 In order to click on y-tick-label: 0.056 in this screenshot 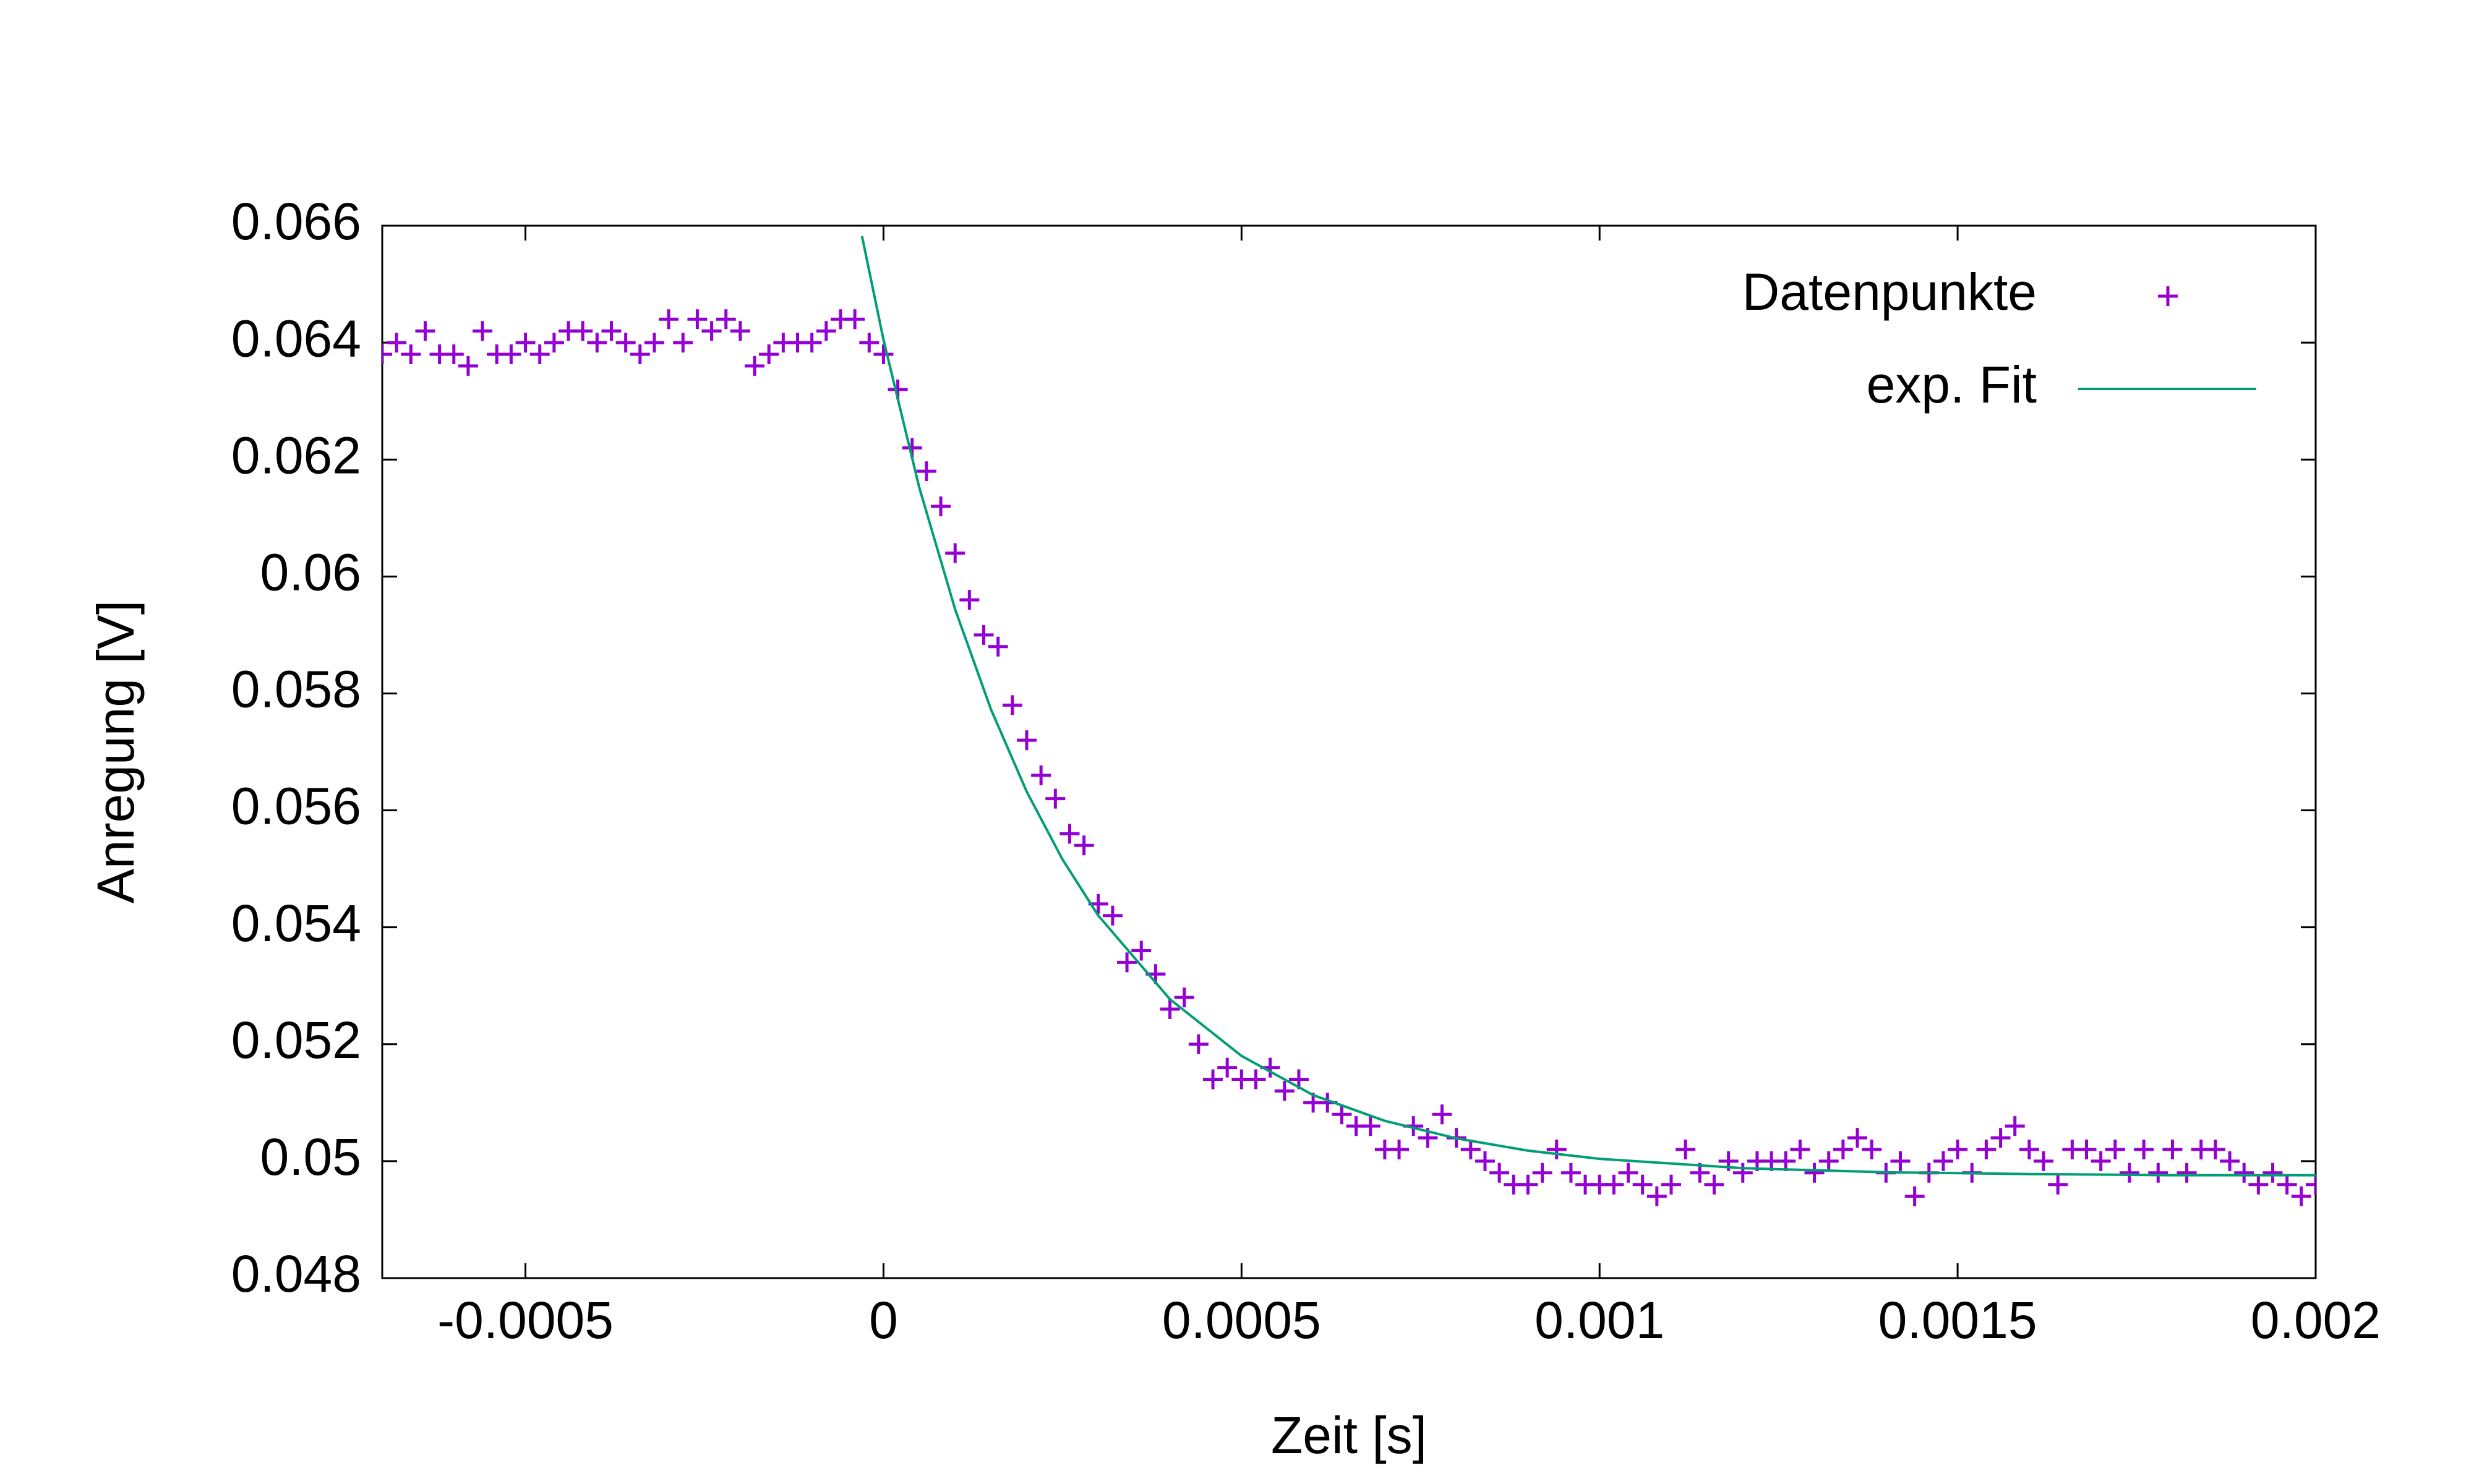, I will do `click(296, 806)`.